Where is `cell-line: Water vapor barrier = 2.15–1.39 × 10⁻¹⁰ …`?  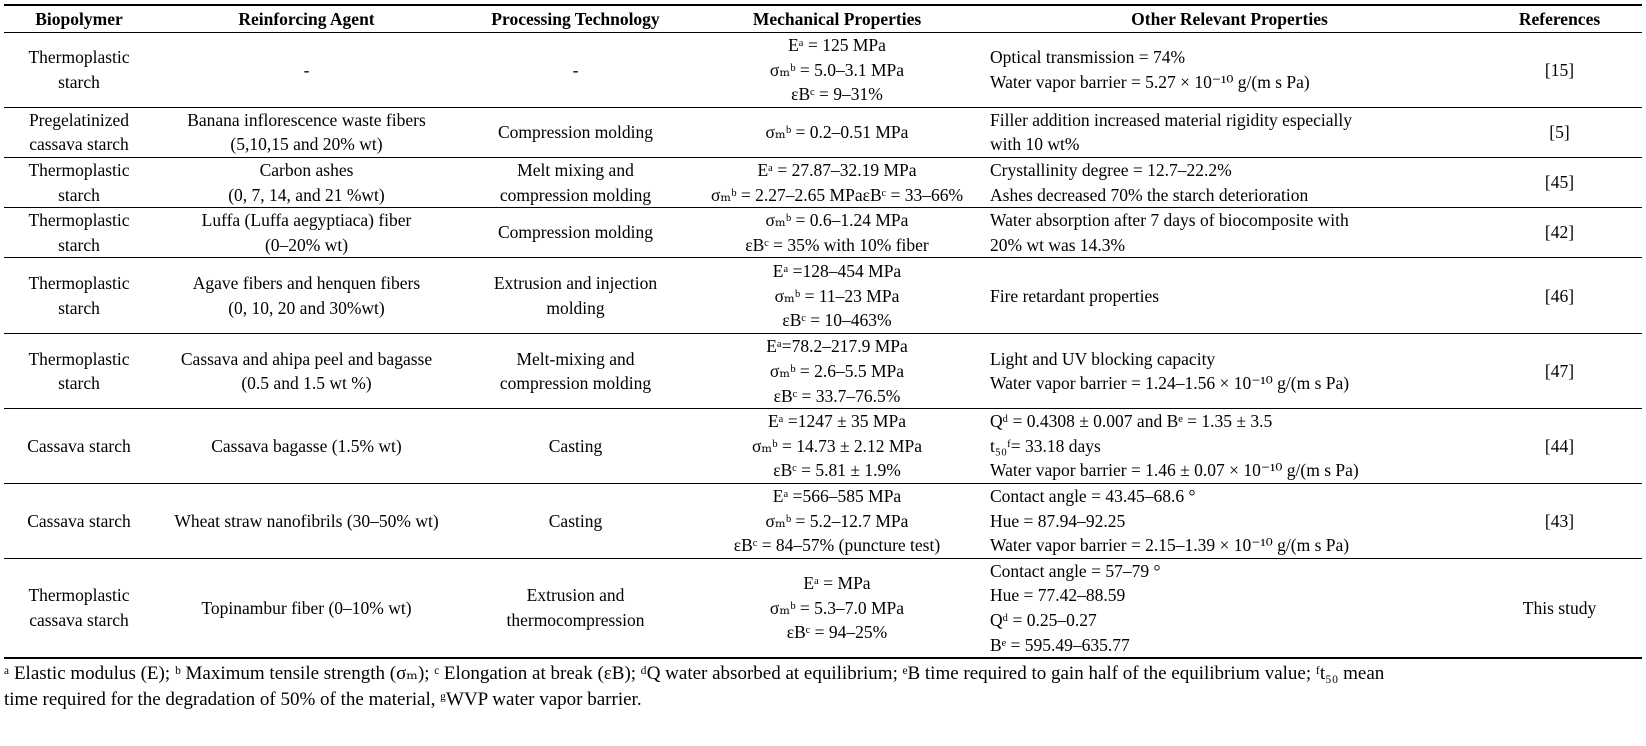 cell-line: Water vapor barrier = 2.15–1.39 × 10⁻¹⁰ … is located at coordinates (1170, 545).